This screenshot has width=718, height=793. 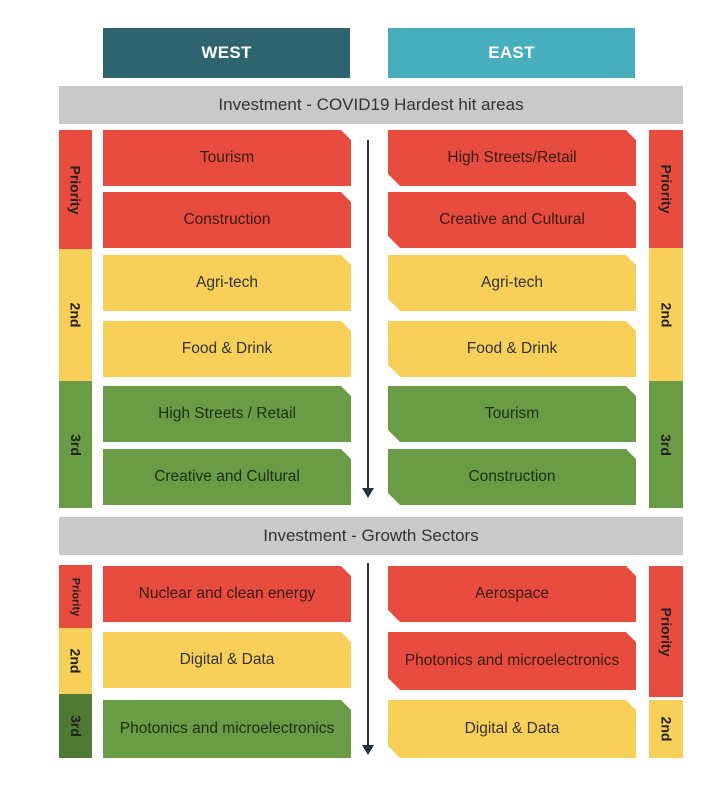 I want to click on east-growth-item-2: Photonics and microelectronics, so click(x=512, y=661).